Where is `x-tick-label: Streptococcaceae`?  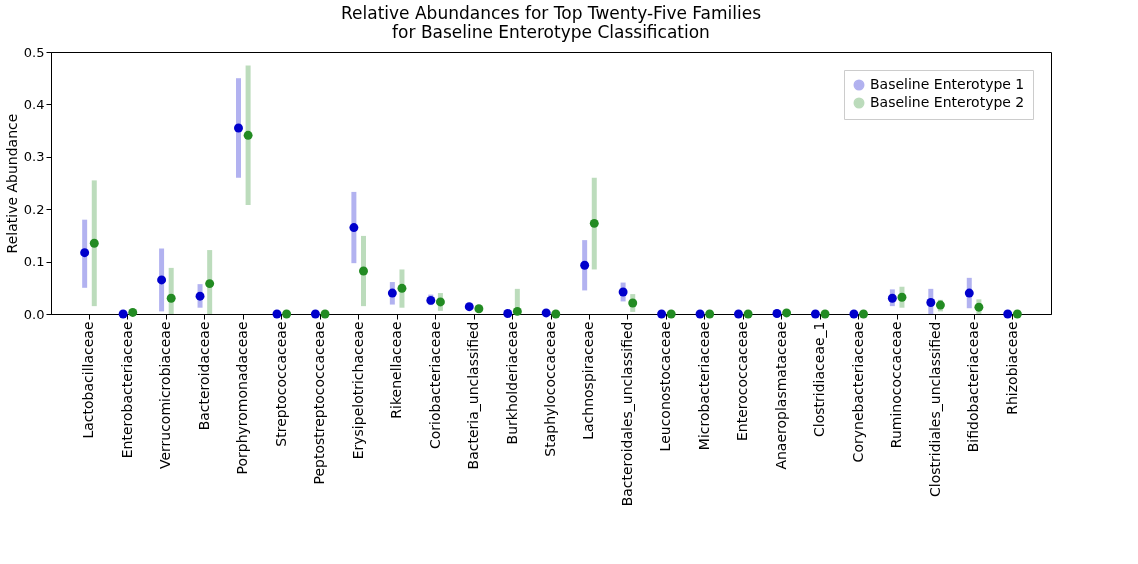
x-tick-label: Streptococcaceae is located at coordinates (280, 384).